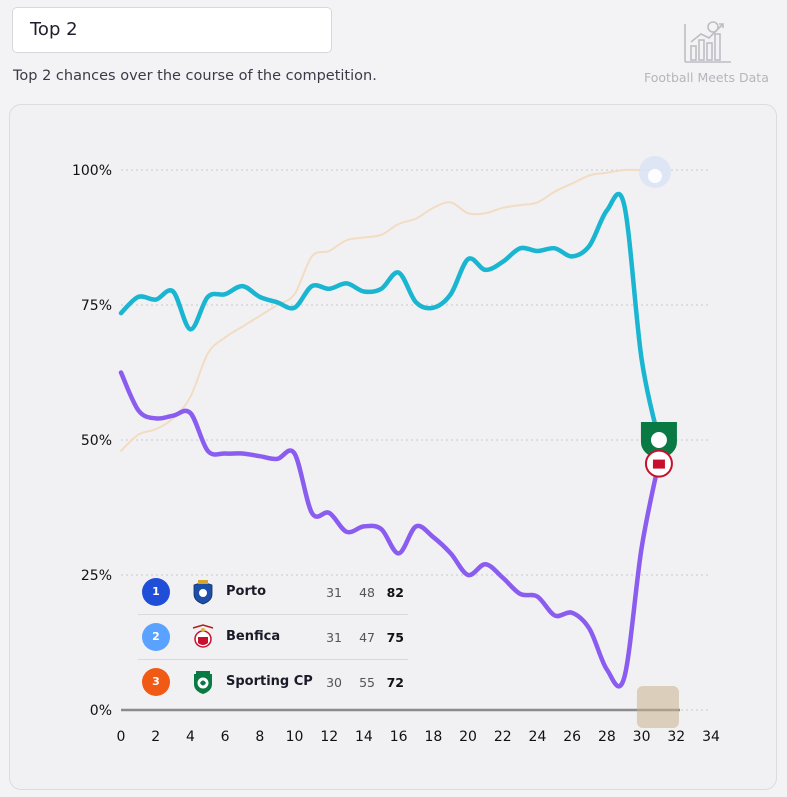 This screenshot has height=797, width=787. I want to click on rank-badge: 1, so click(156, 592).